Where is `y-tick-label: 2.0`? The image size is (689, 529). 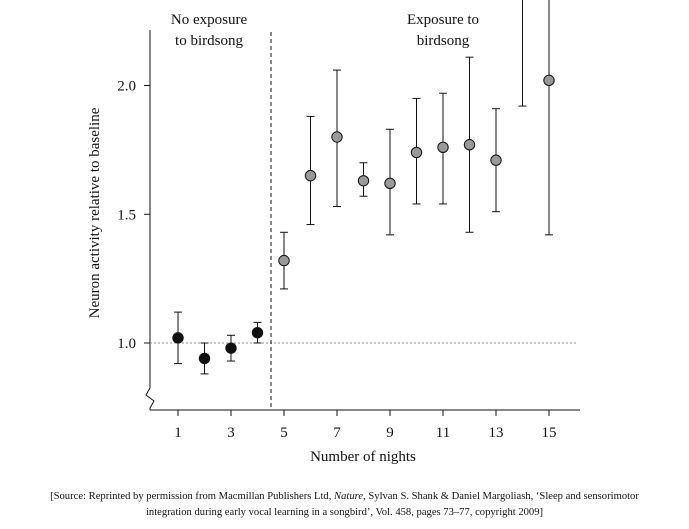
y-tick-label: 2.0 is located at coordinates (126, 87).